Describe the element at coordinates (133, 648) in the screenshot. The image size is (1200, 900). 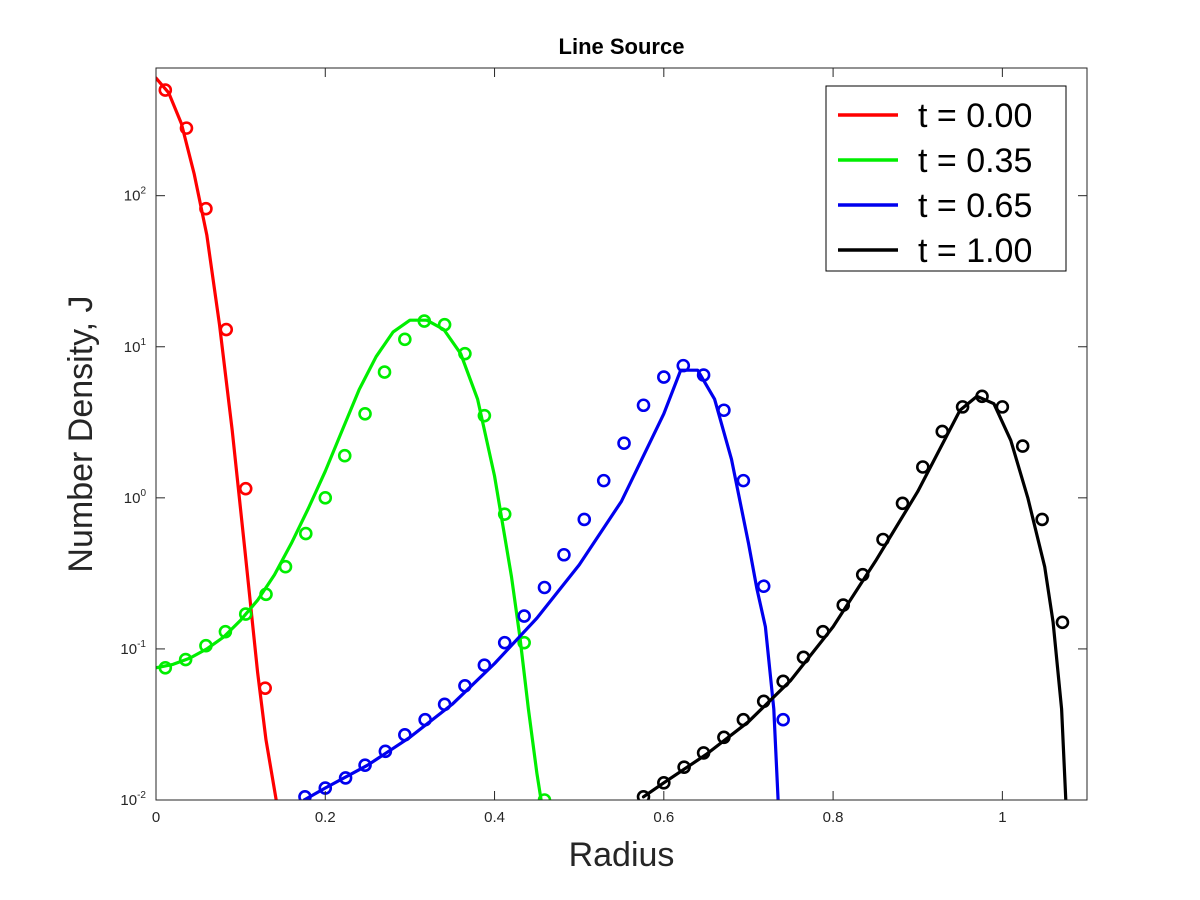
I see `y-tick-label: 10⁻¹` at that location.